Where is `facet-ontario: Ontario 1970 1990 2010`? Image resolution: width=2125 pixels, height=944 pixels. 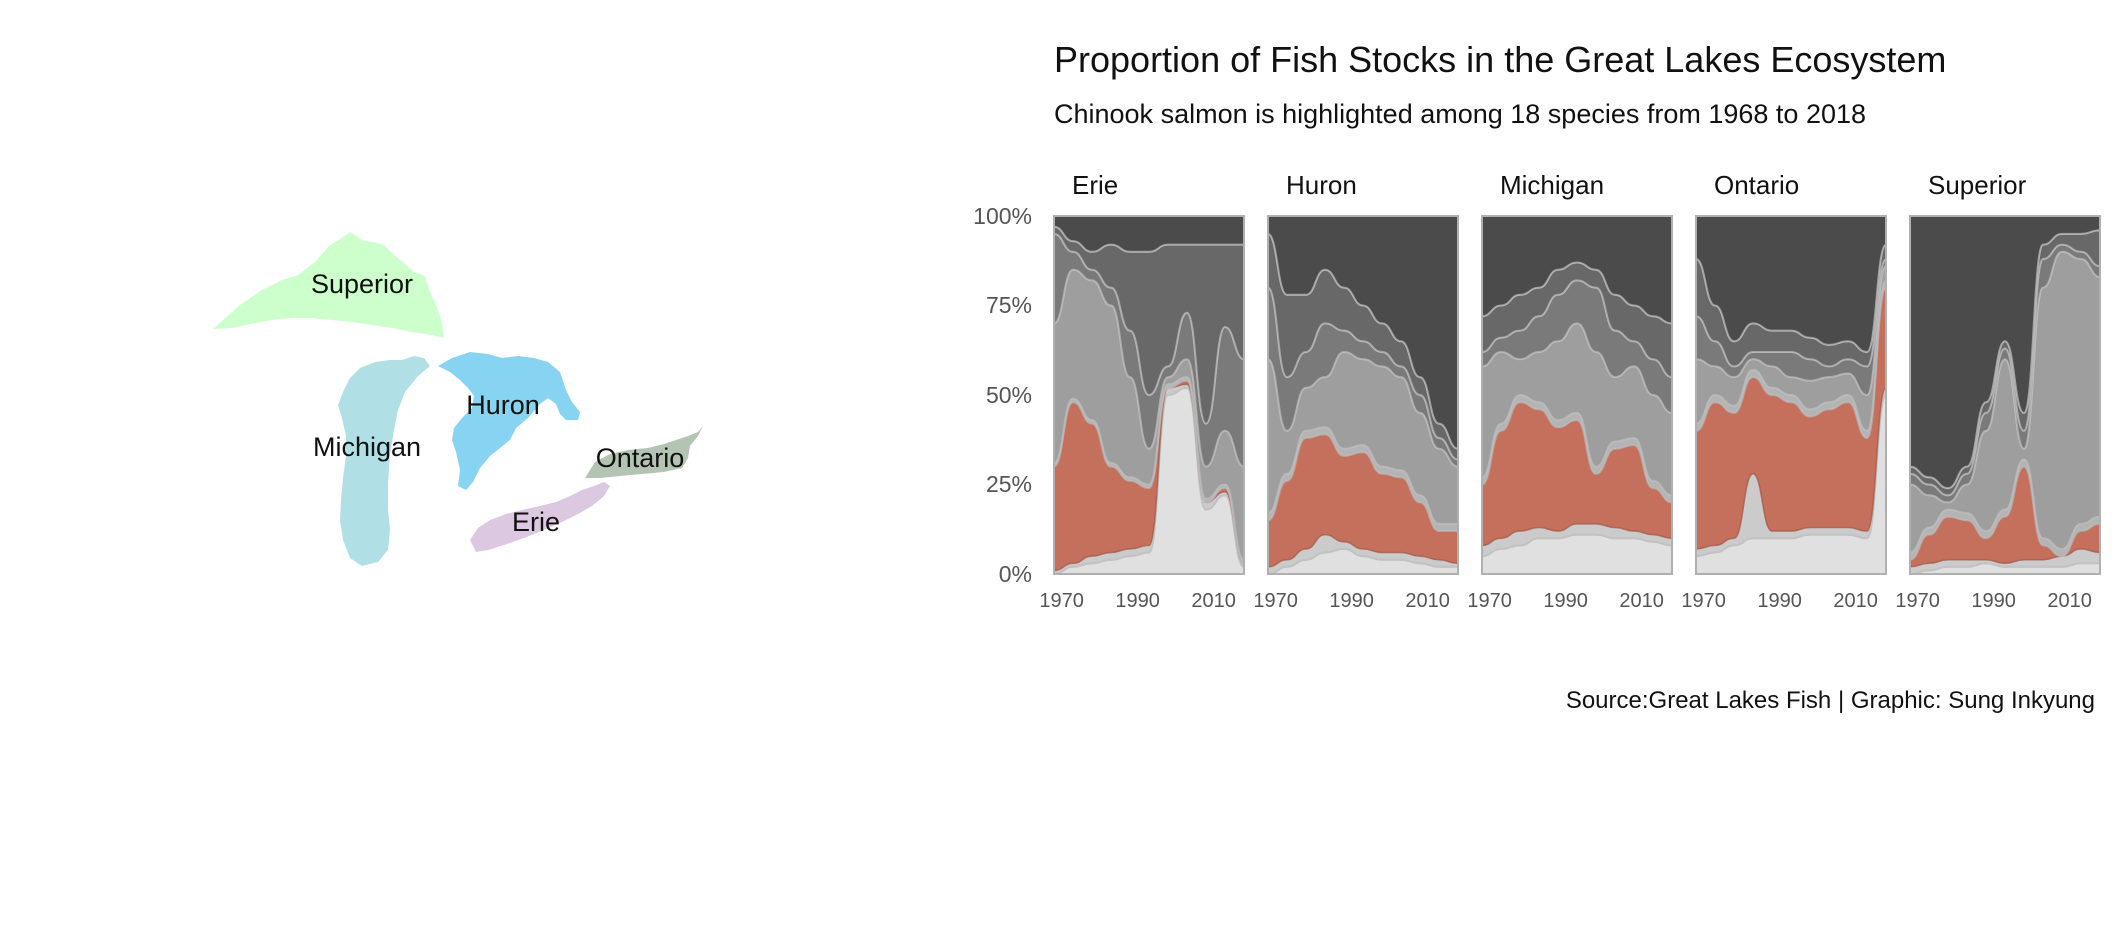 facet-ontario: Ontario 1970 1990 2010 is located at coordinates (1784, 391).